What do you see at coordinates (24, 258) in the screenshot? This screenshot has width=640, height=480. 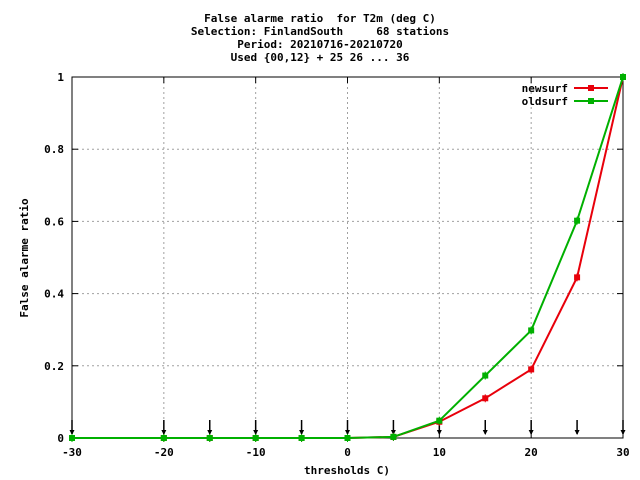 I see `y-axis-label: False alarme ratio` at bounding box center [24, 258].